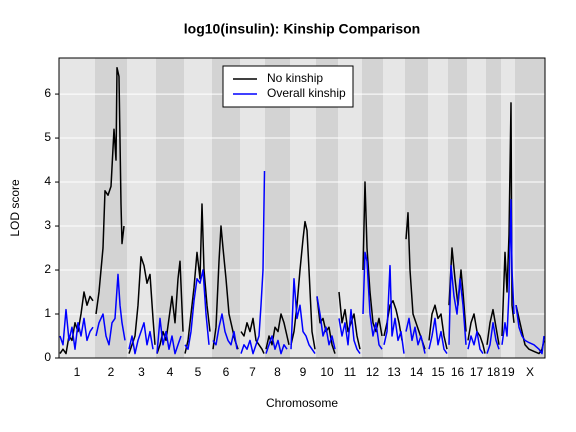 The height and width of the screenshot is (432, 576). What do you see at coordinates (327, 372) in the screenshot?
I see `x-tick-label: 10` at bounding box center [327, 372].